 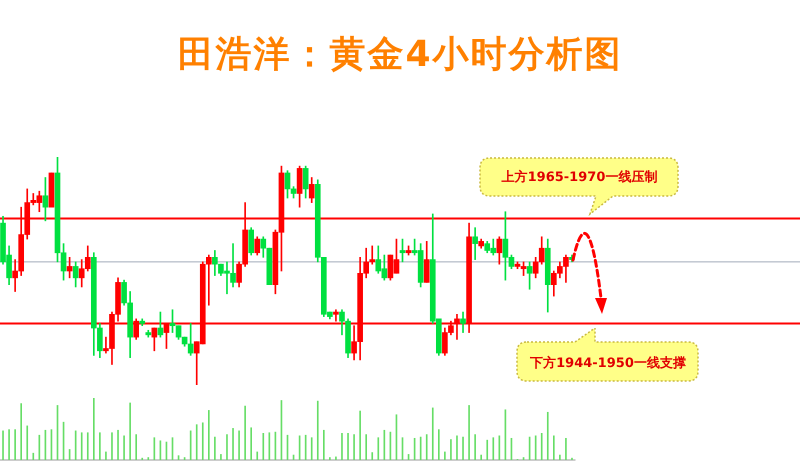 I want to click on speech-bubble: 下方1944-1950一线支撑, so click(x=608, y=356).